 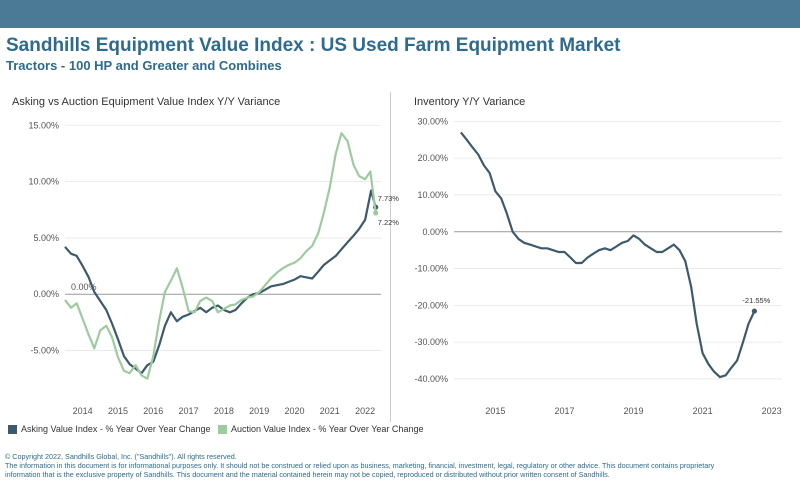 What do you see at coordinates (431, 379) in the screenshot?
I see `y-tick-label: -40.00%` at bounding box center [431, 379].